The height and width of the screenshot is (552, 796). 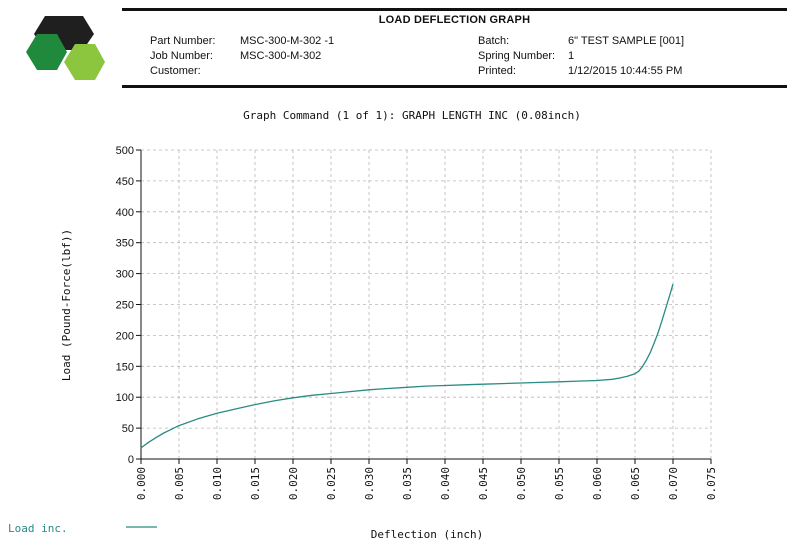 I want to click on report-title: LOAD DEFLECTION GRAPH, so click(x=454, y=20).